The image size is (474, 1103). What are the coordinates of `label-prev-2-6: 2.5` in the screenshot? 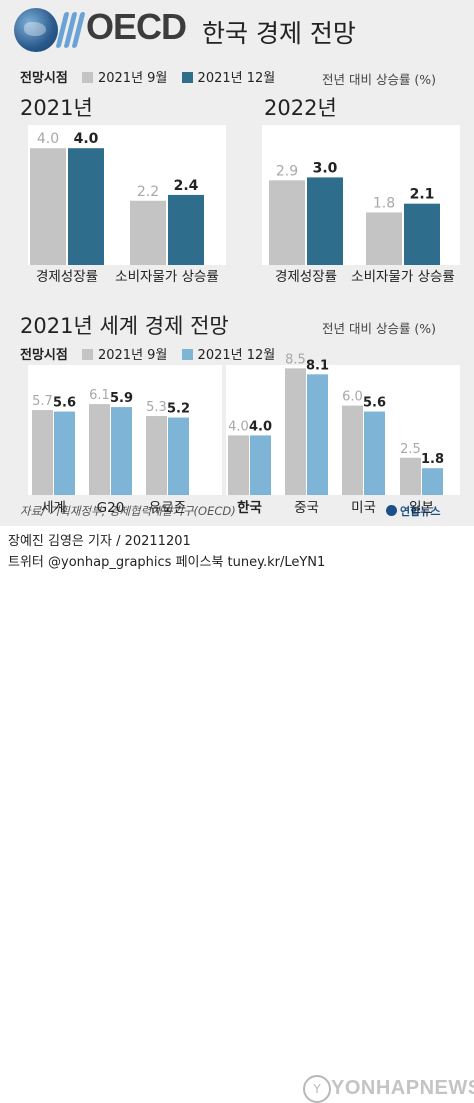 It's located at (410, 449).